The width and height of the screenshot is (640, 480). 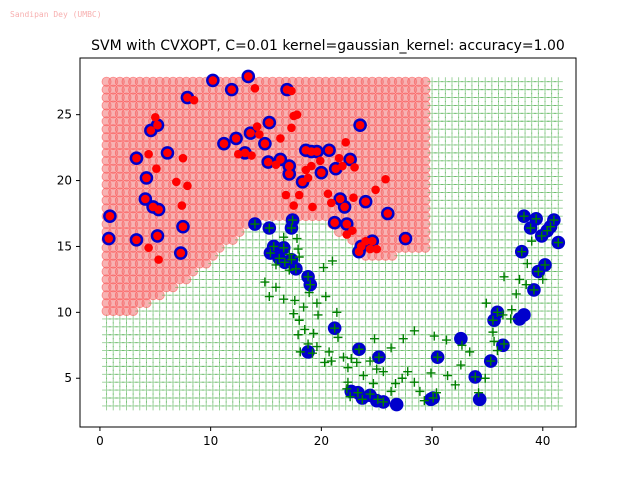 I want to click on x-tick-label: 20, so click(x=321, y=441).